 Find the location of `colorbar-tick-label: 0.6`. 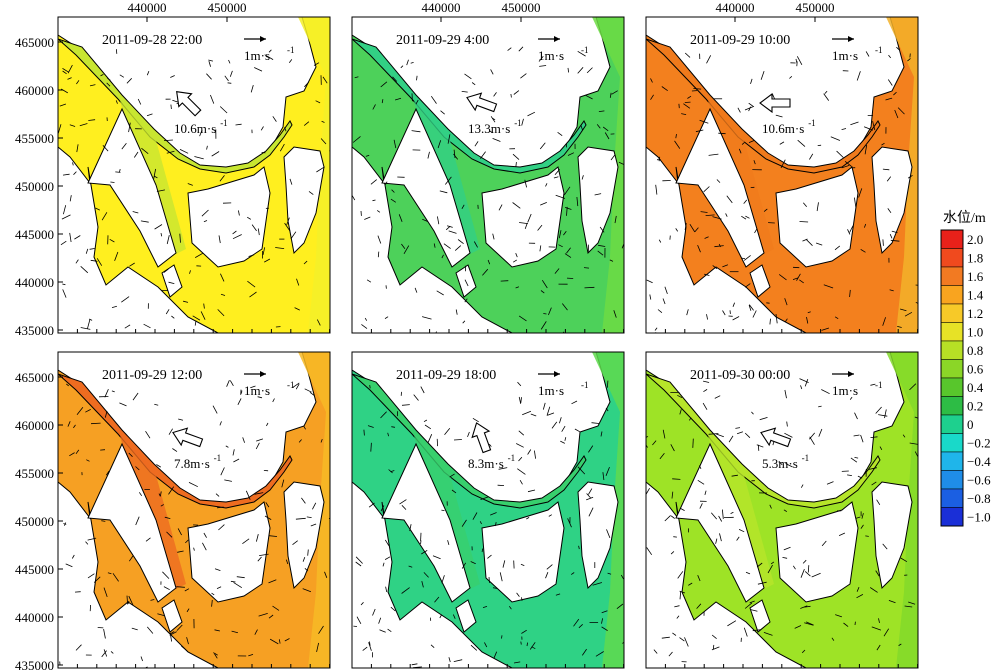

colorbar-tick-label: 0.6 is located at coordinates (975, 369).